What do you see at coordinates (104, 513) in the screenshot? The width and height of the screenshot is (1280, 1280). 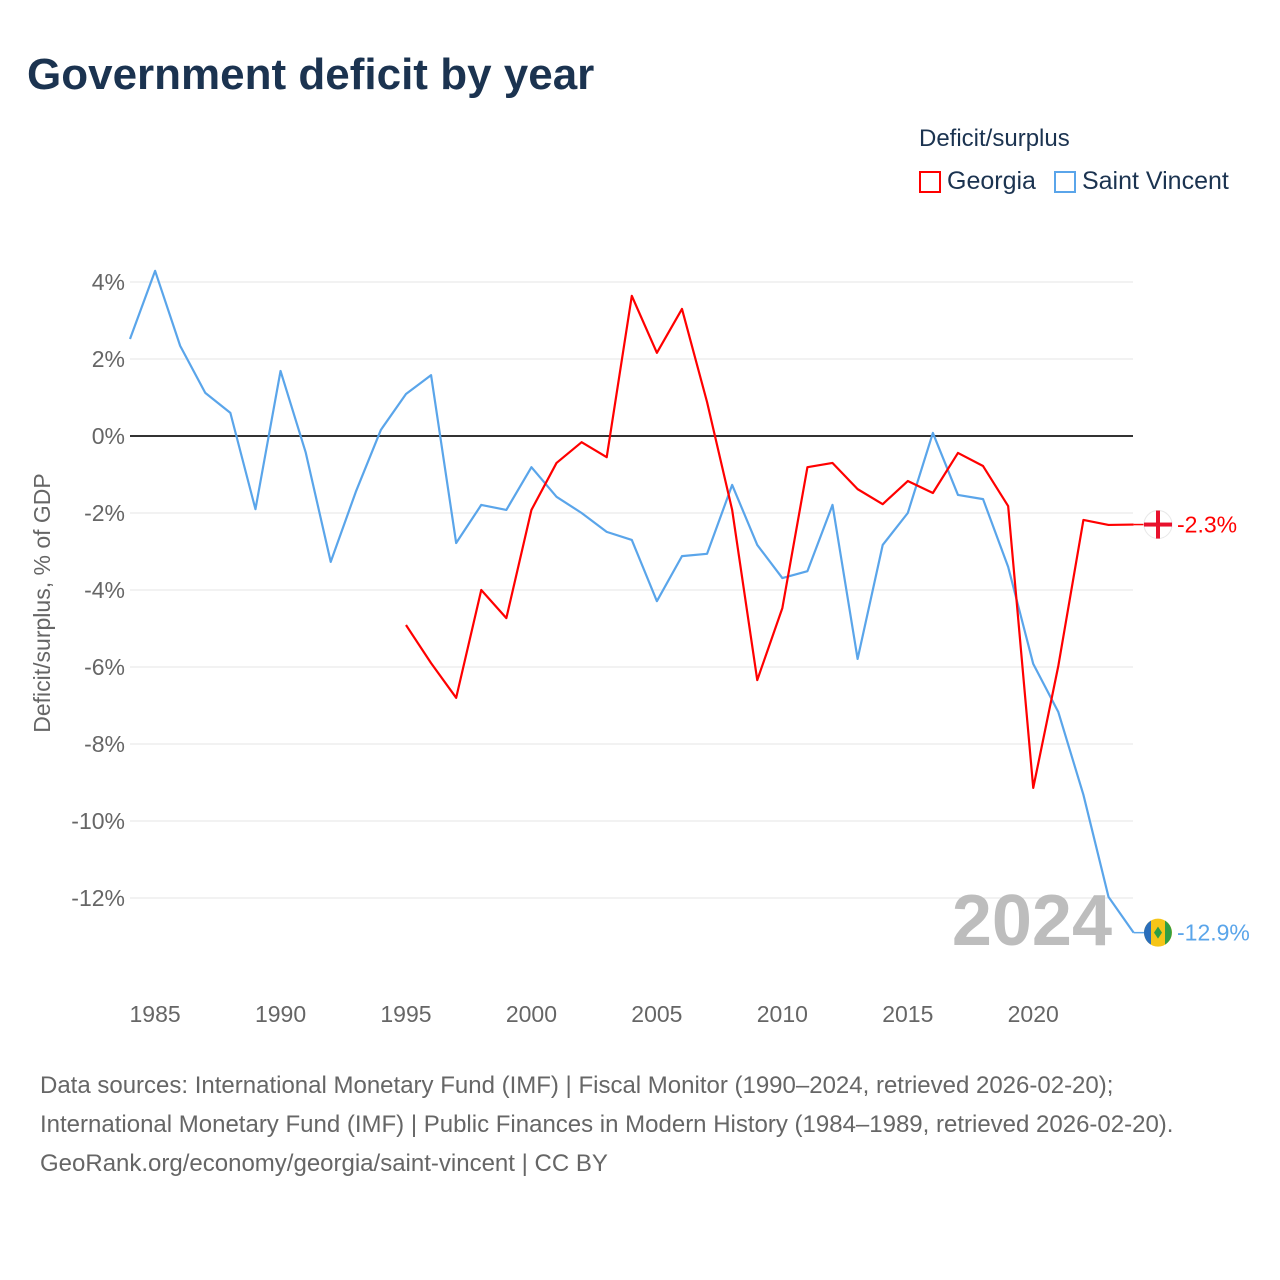 I see `y-tick-label: -2%` at bounding box center [104, 513].